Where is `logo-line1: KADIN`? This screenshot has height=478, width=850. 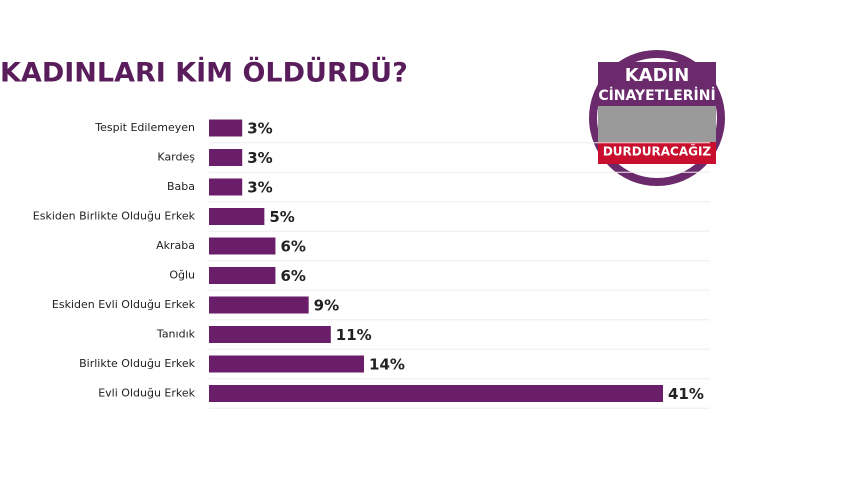
logo-line1: KADIN is located at coordinates (657, 75).